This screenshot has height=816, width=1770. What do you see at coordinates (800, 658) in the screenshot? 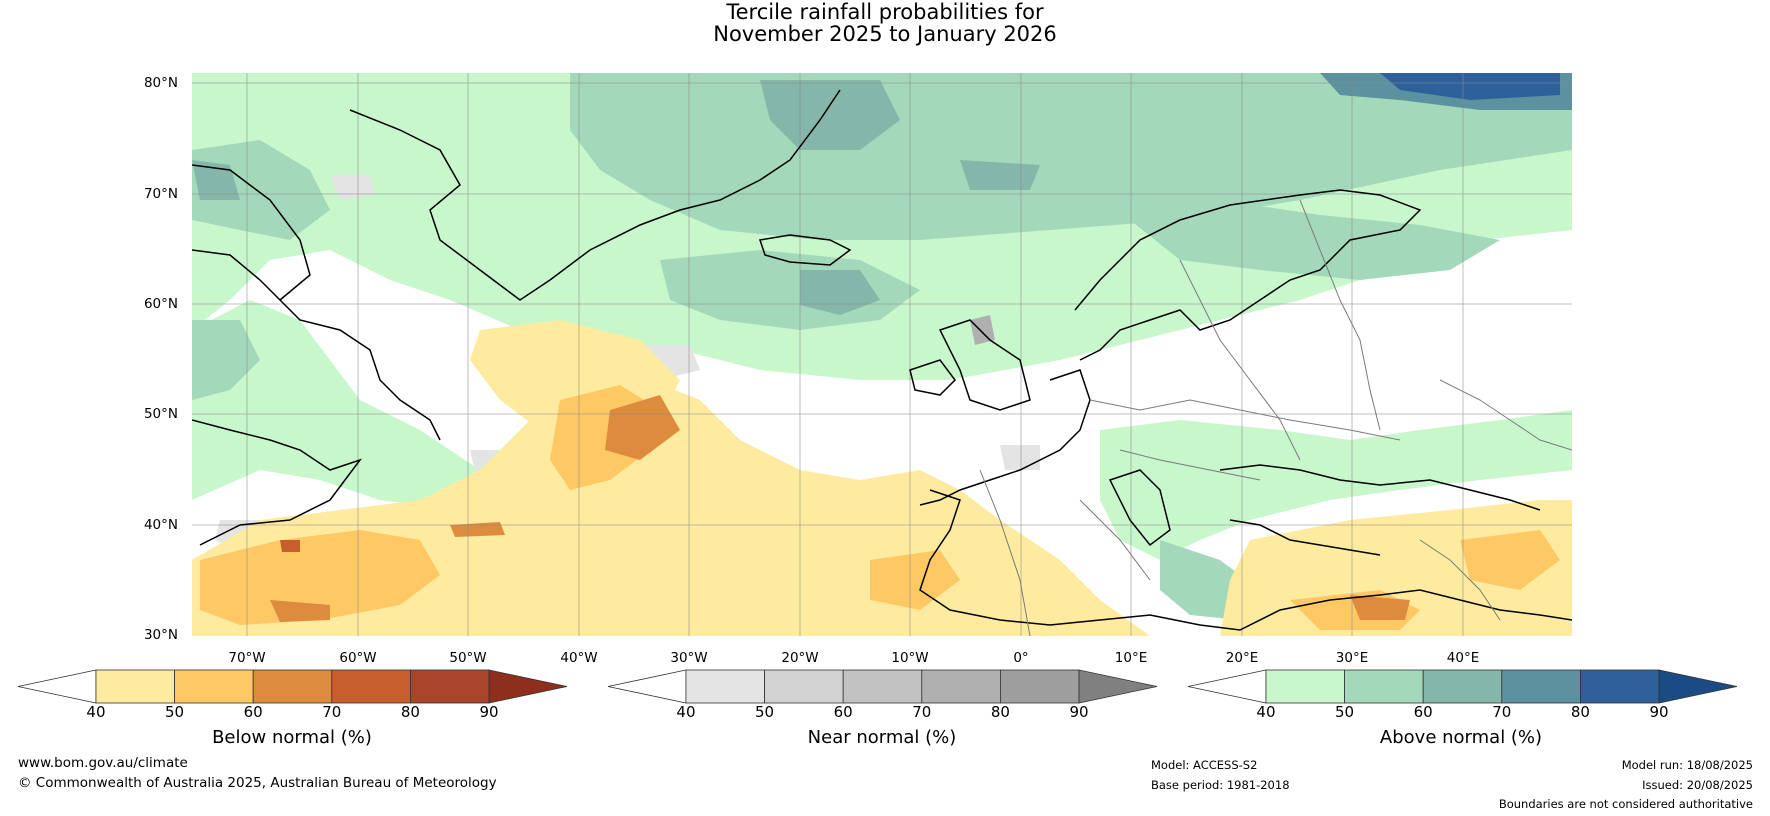
I see `lon-label-20w: 20°W` at bounding box center [800, 658].